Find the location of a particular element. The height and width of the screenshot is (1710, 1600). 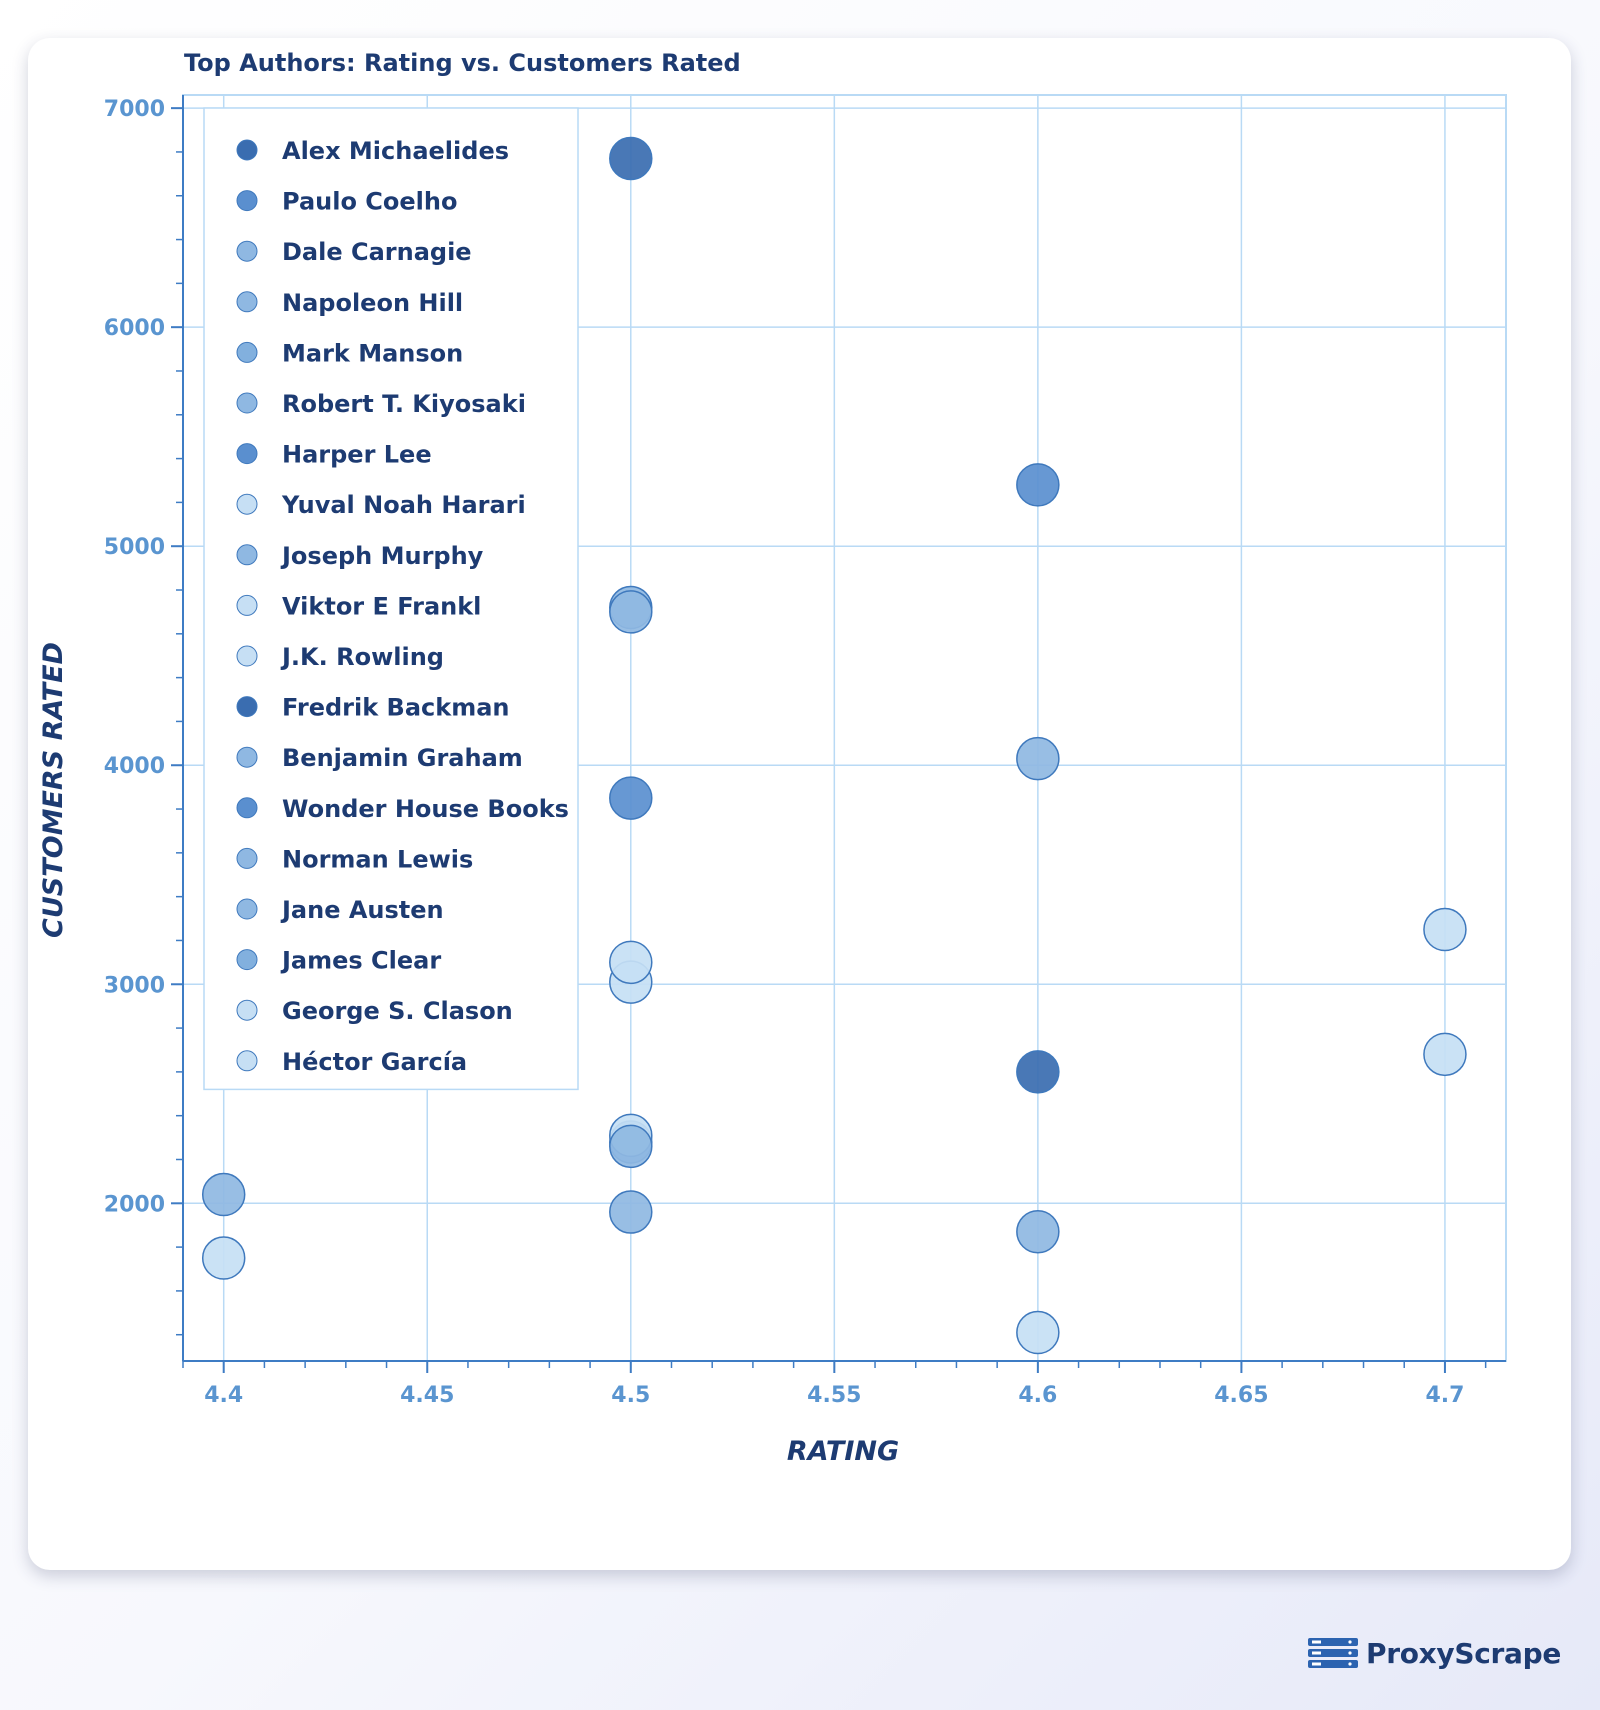

y-tick-label: 6000 is located at coordinates (134, 328).